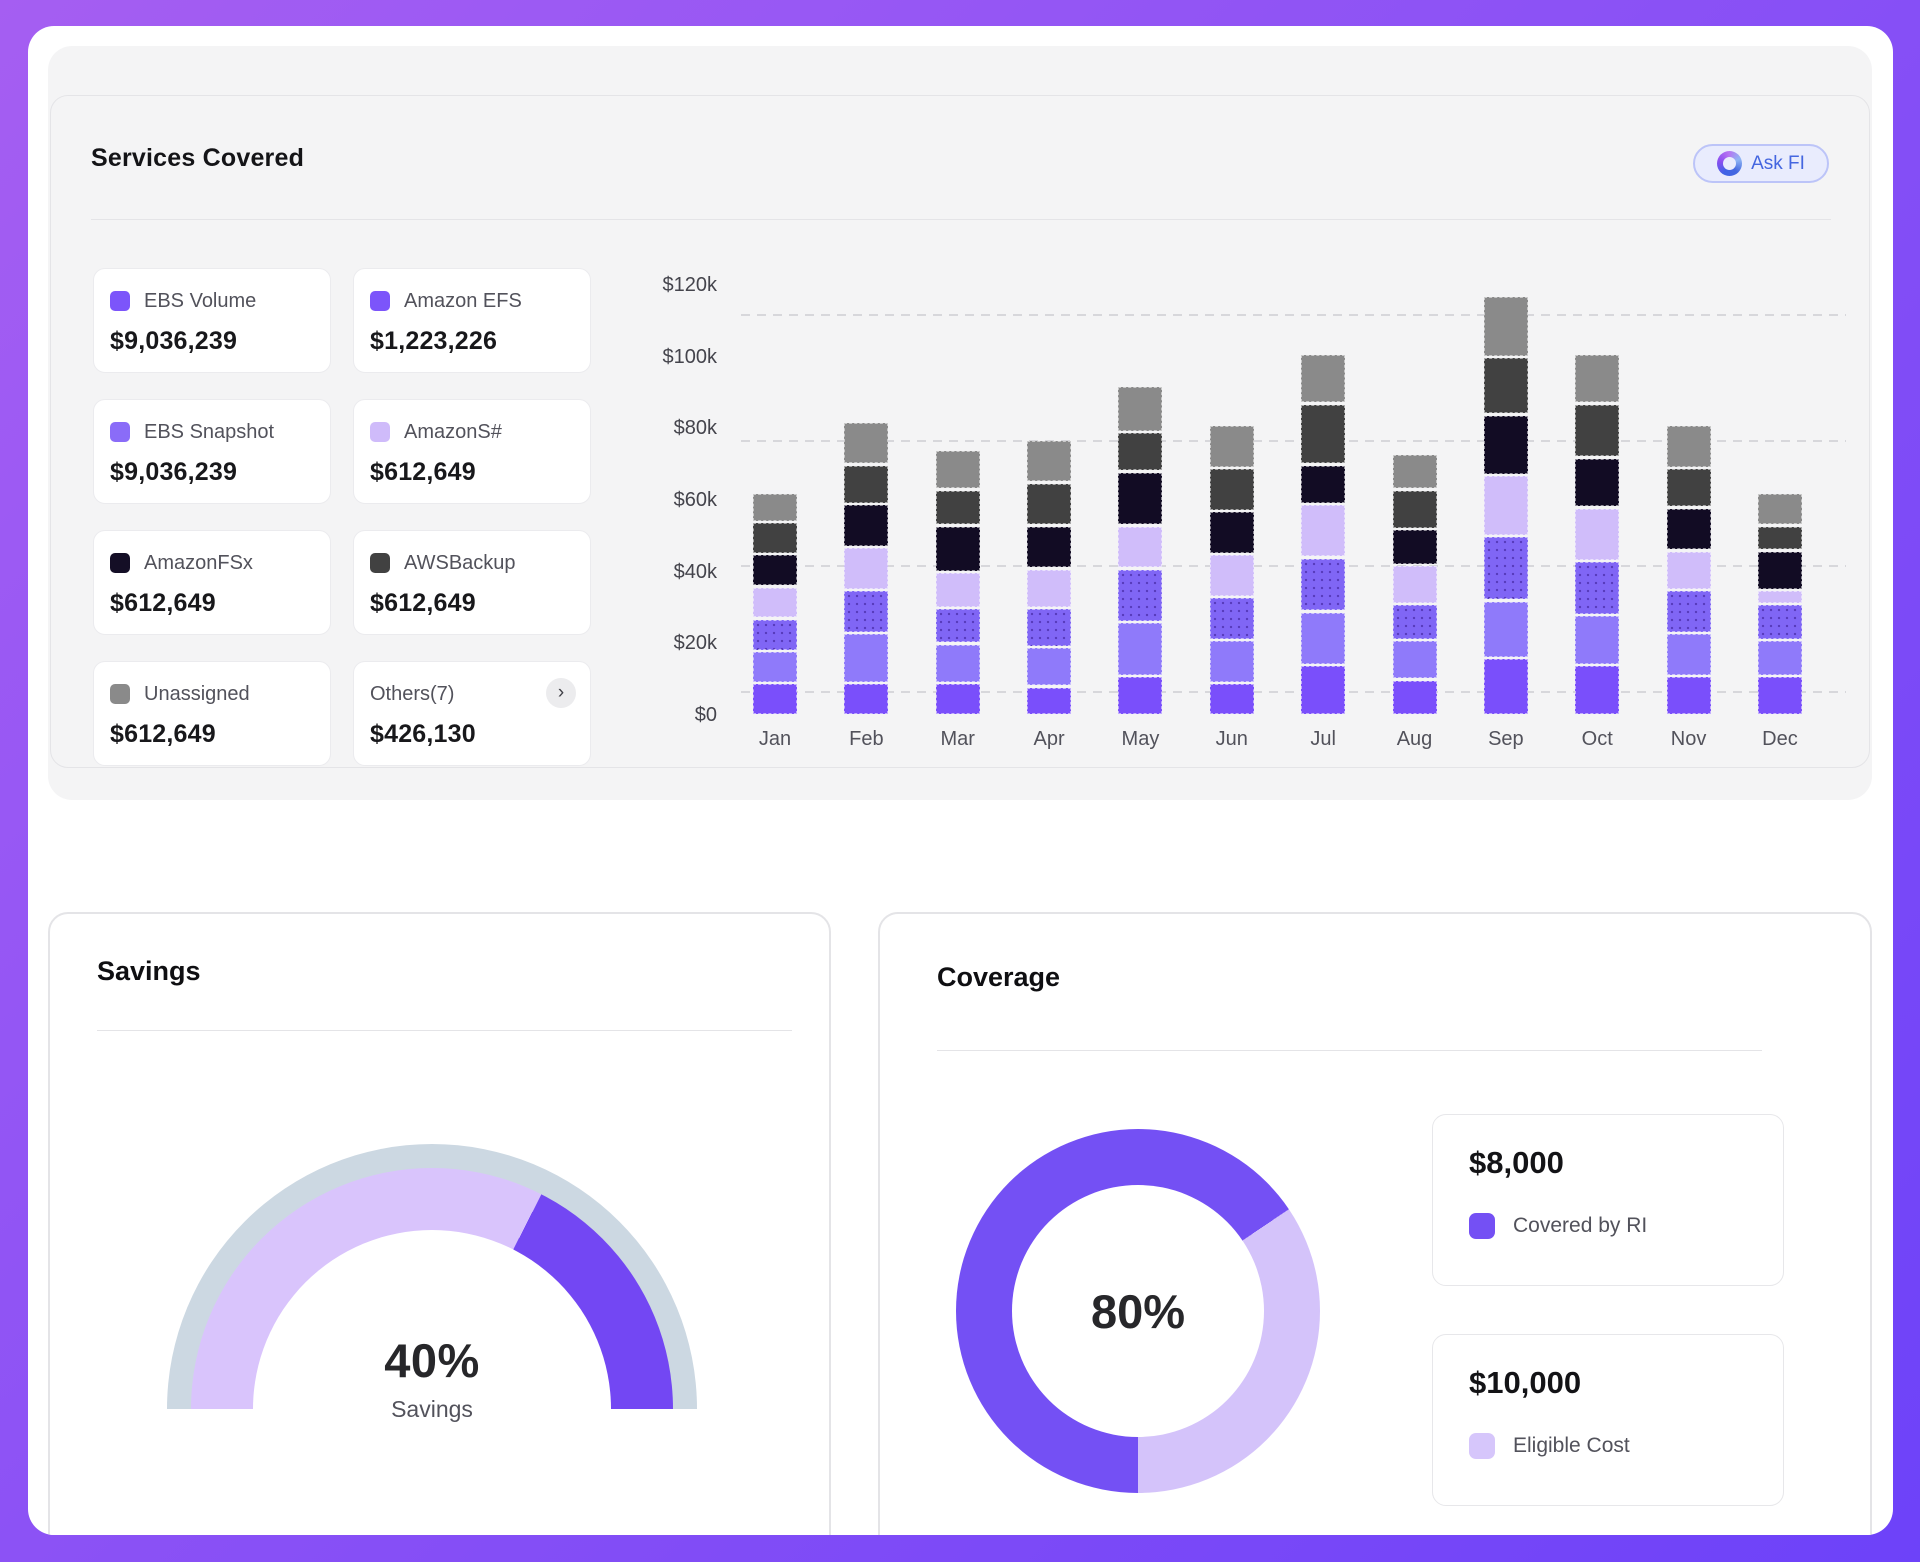 The image size is (1920, 1562). I want to click on x-axis-label-nov: Nov, so click(1688, 739).